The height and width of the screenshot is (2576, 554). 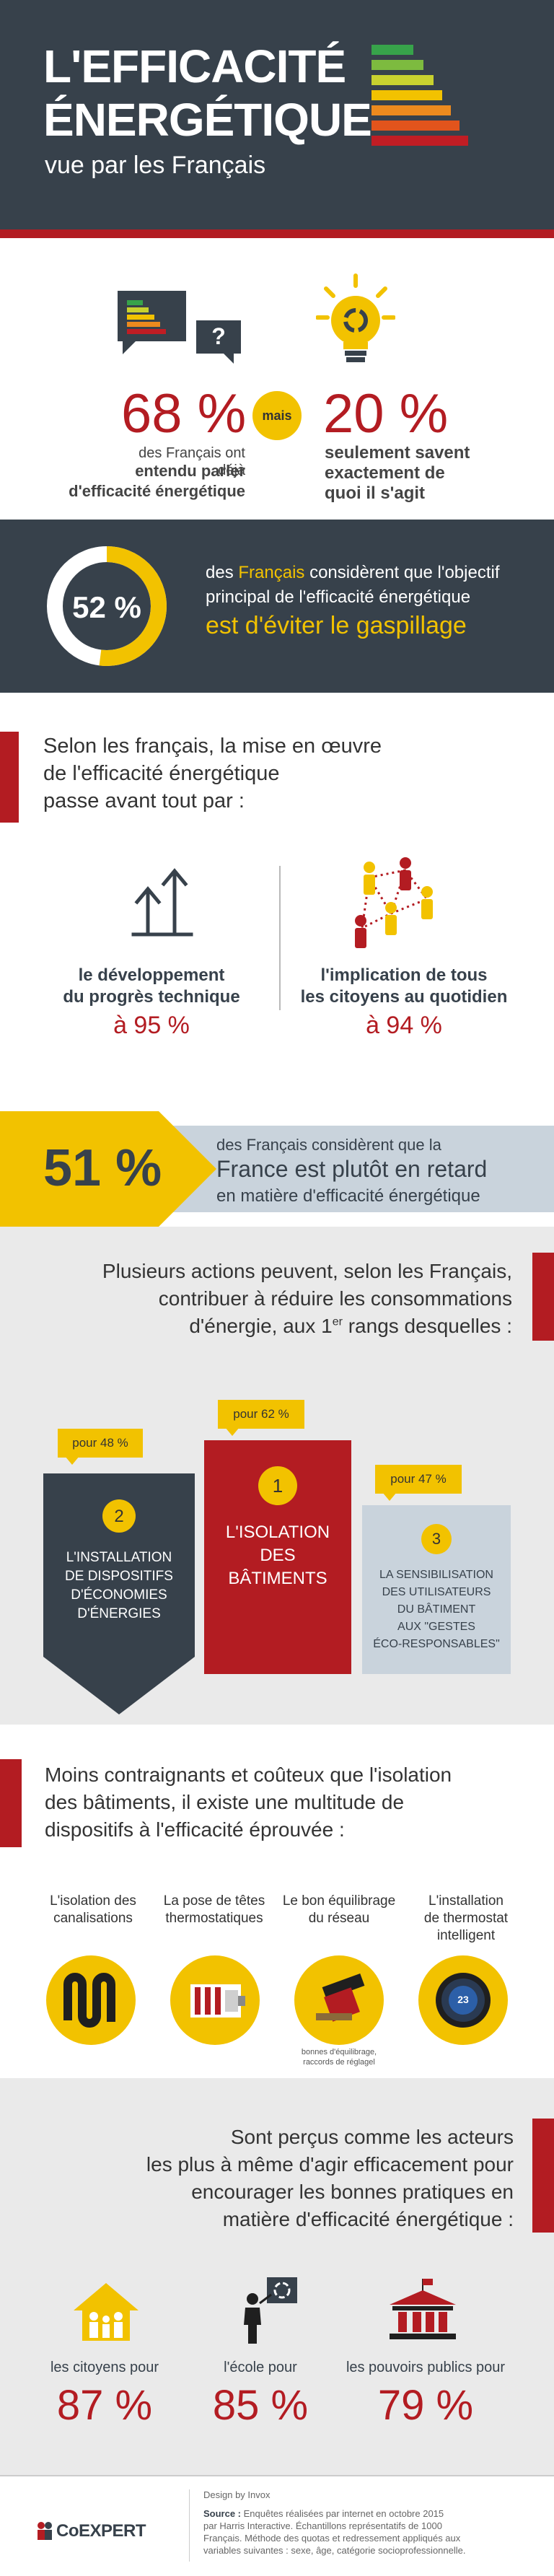 What do you see at coordinates (352, 1169) in the screenshot?
I see `delay-line-2: France est plutôt en retard` at bounding box center [352, 1169].